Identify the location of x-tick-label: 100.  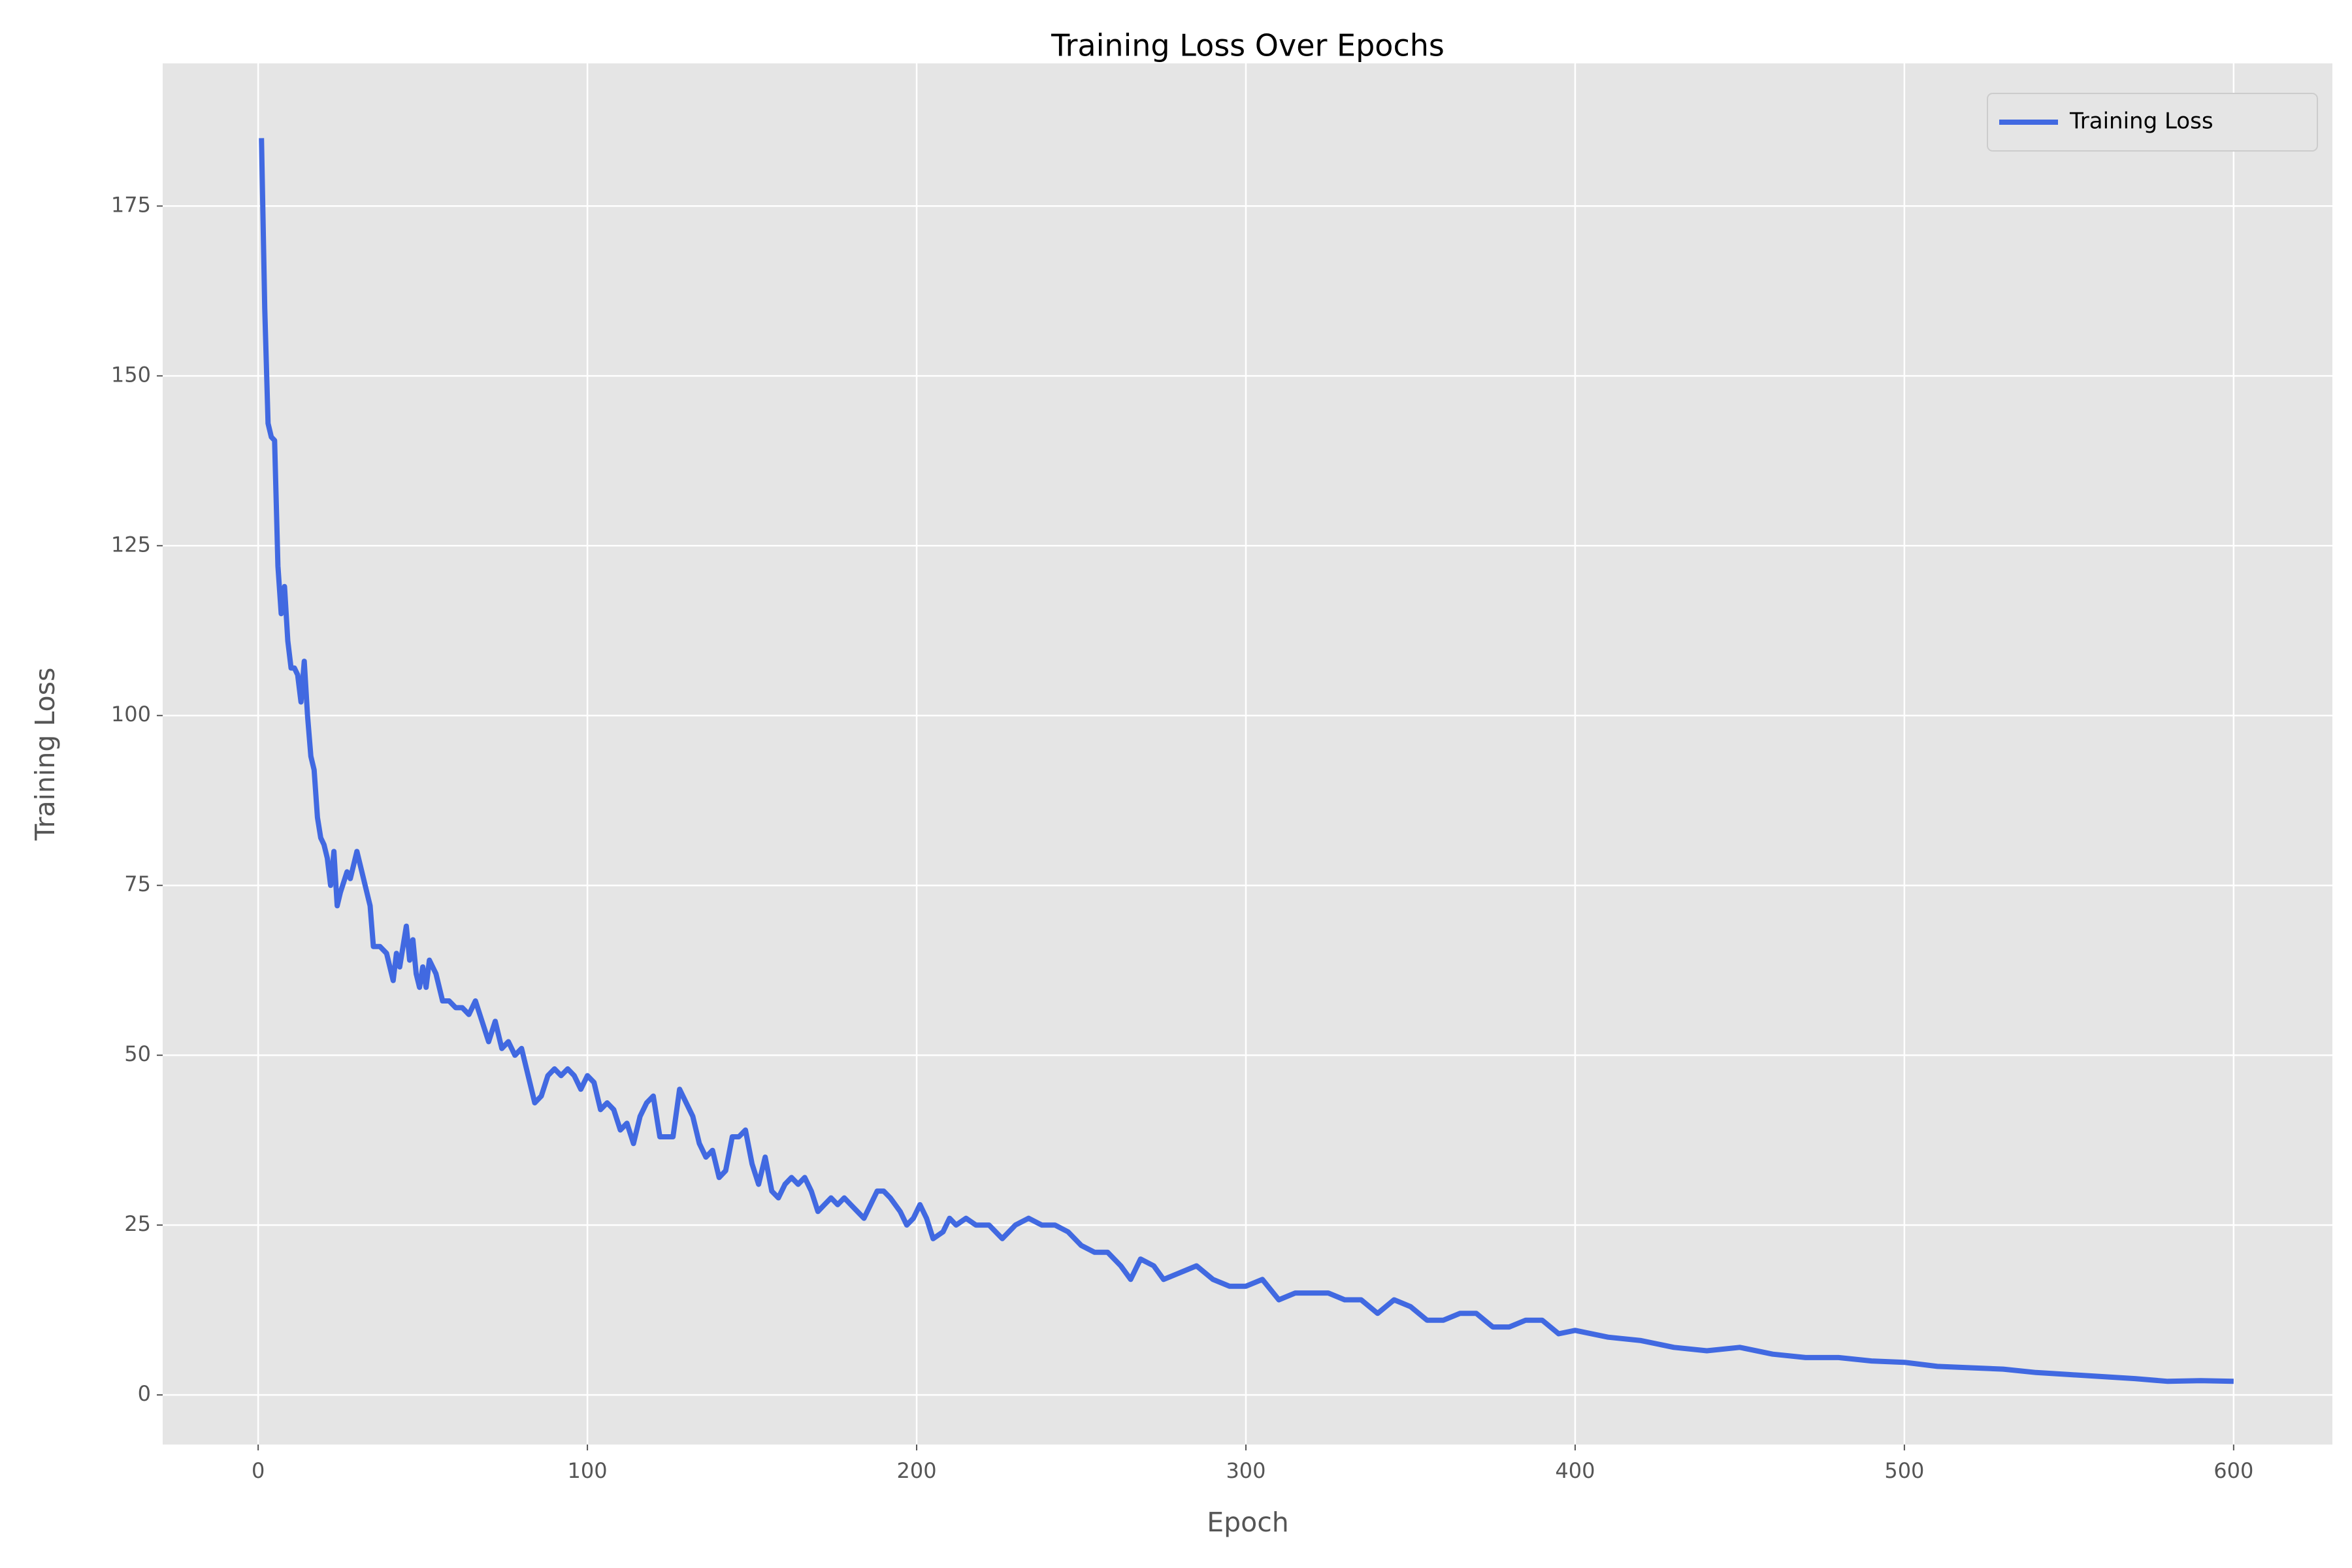
(588, 1470).